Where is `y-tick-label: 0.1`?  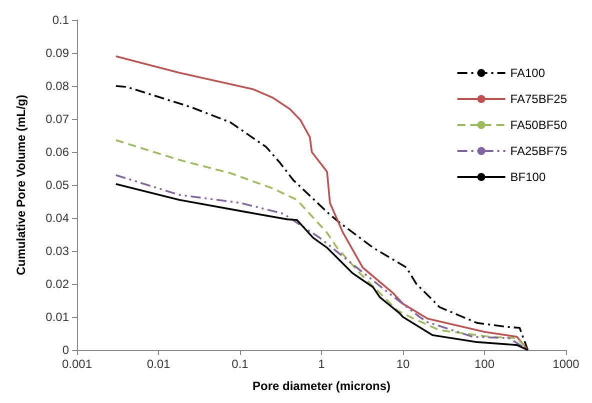
y-tick-label: 0.1 is located at coordinates (61, 20).